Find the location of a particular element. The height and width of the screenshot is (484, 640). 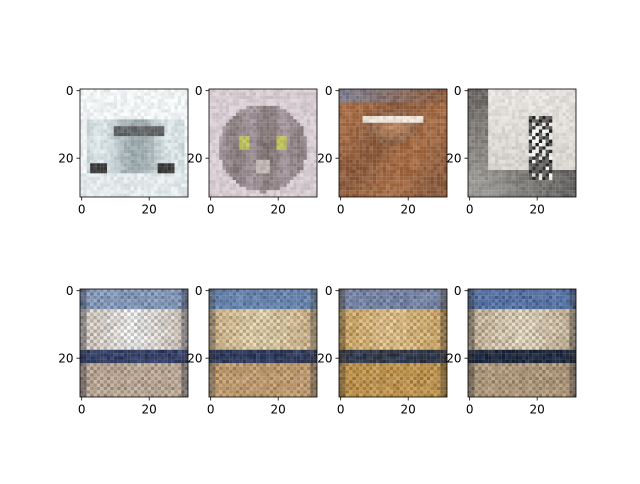

image-panel-top-2: 0 20 0 20 is located at coordinates (252, 150).